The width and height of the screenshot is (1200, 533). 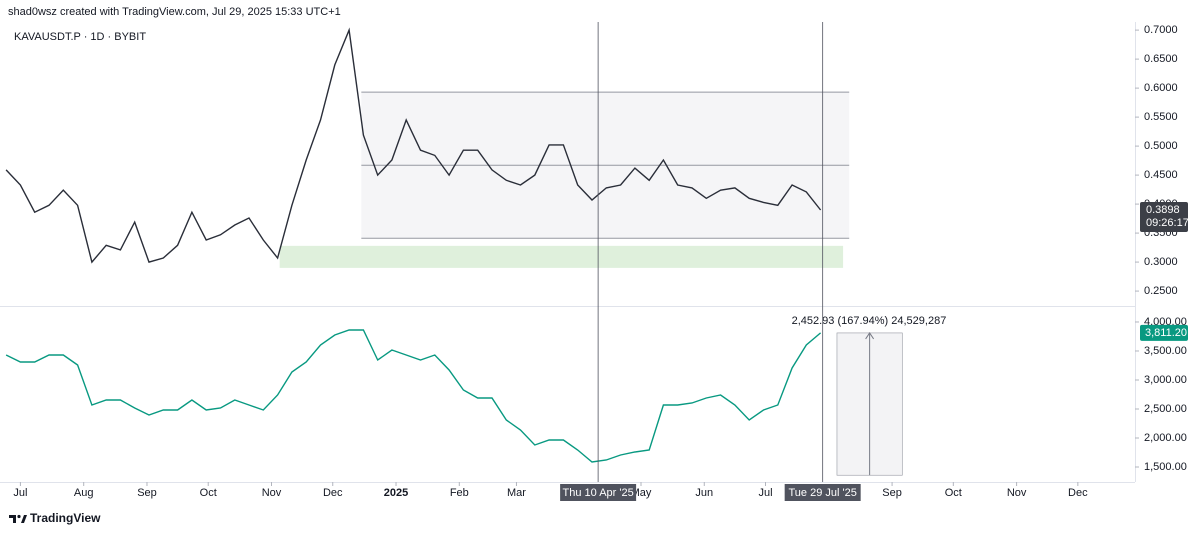 What do you see at coordinates (704, 493) in the screenshot?
I see `x-tick-label: Jun` at bounding box center [704, 493].